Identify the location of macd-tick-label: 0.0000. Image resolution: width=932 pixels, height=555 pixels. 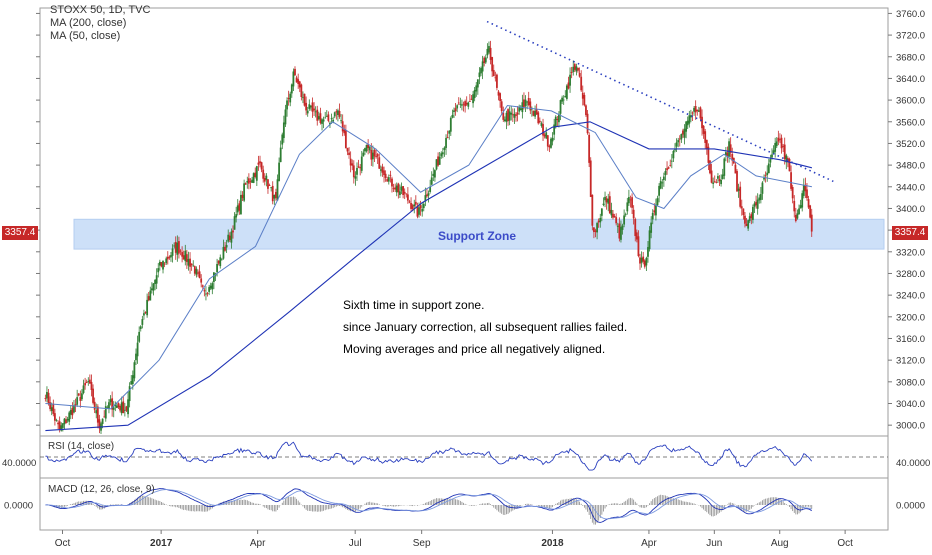
(910, 506).